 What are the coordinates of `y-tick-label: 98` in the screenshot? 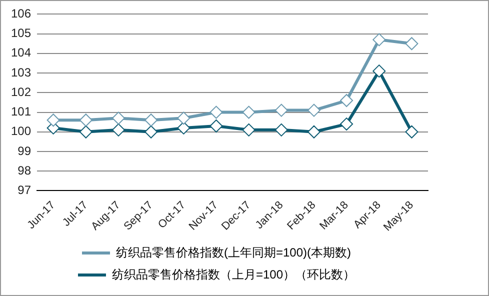 It's located at (25, 170).